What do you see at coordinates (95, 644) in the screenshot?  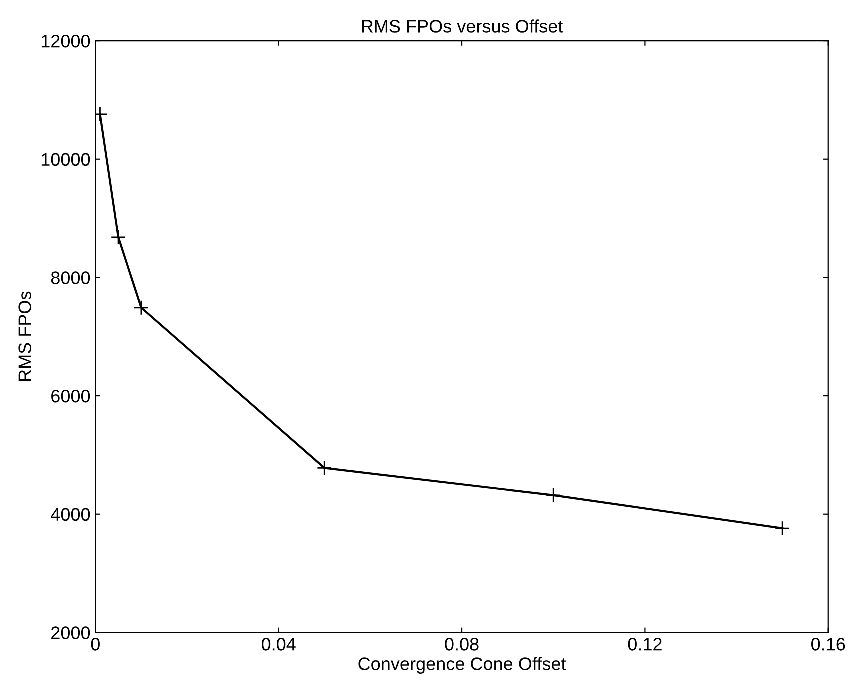 I see `x-tick-label: 0` at bounding box center [95, 644].